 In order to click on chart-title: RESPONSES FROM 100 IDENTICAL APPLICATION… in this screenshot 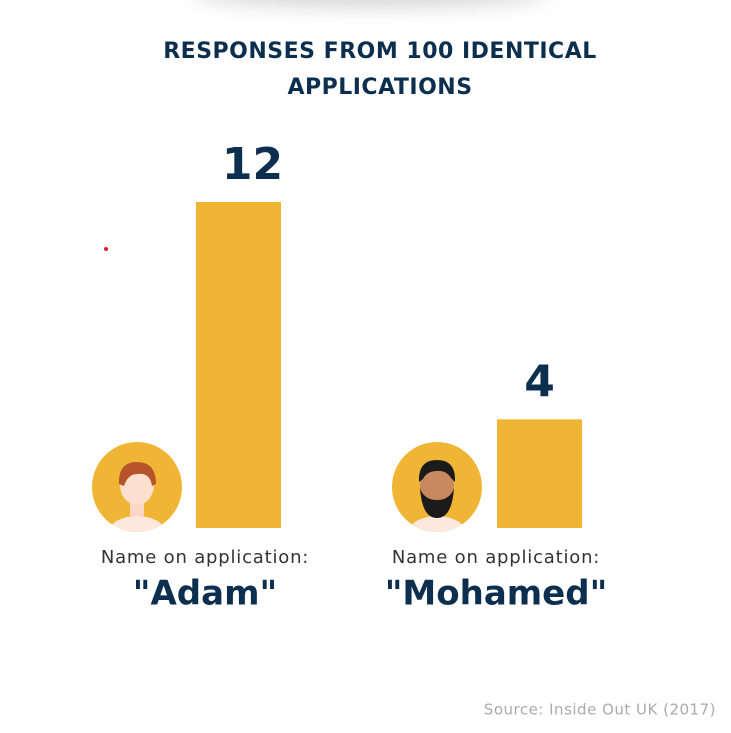, I will do `click(380, 69)`.